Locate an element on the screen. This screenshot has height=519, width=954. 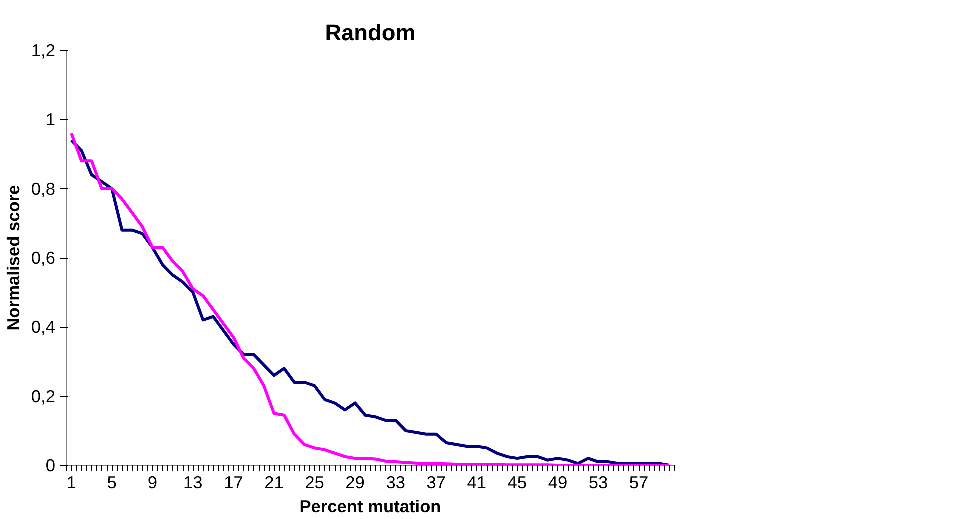
y-tick-label: 1,2 is located at coordinates (43, 50).